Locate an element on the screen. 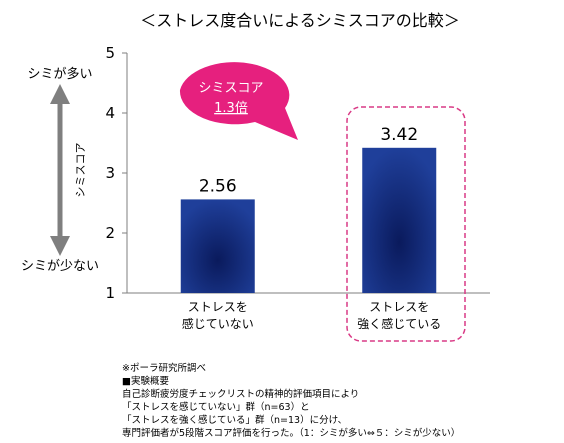  y-axis-ticks: 1 2 3 4 5 is located at coordinates (116, 173).